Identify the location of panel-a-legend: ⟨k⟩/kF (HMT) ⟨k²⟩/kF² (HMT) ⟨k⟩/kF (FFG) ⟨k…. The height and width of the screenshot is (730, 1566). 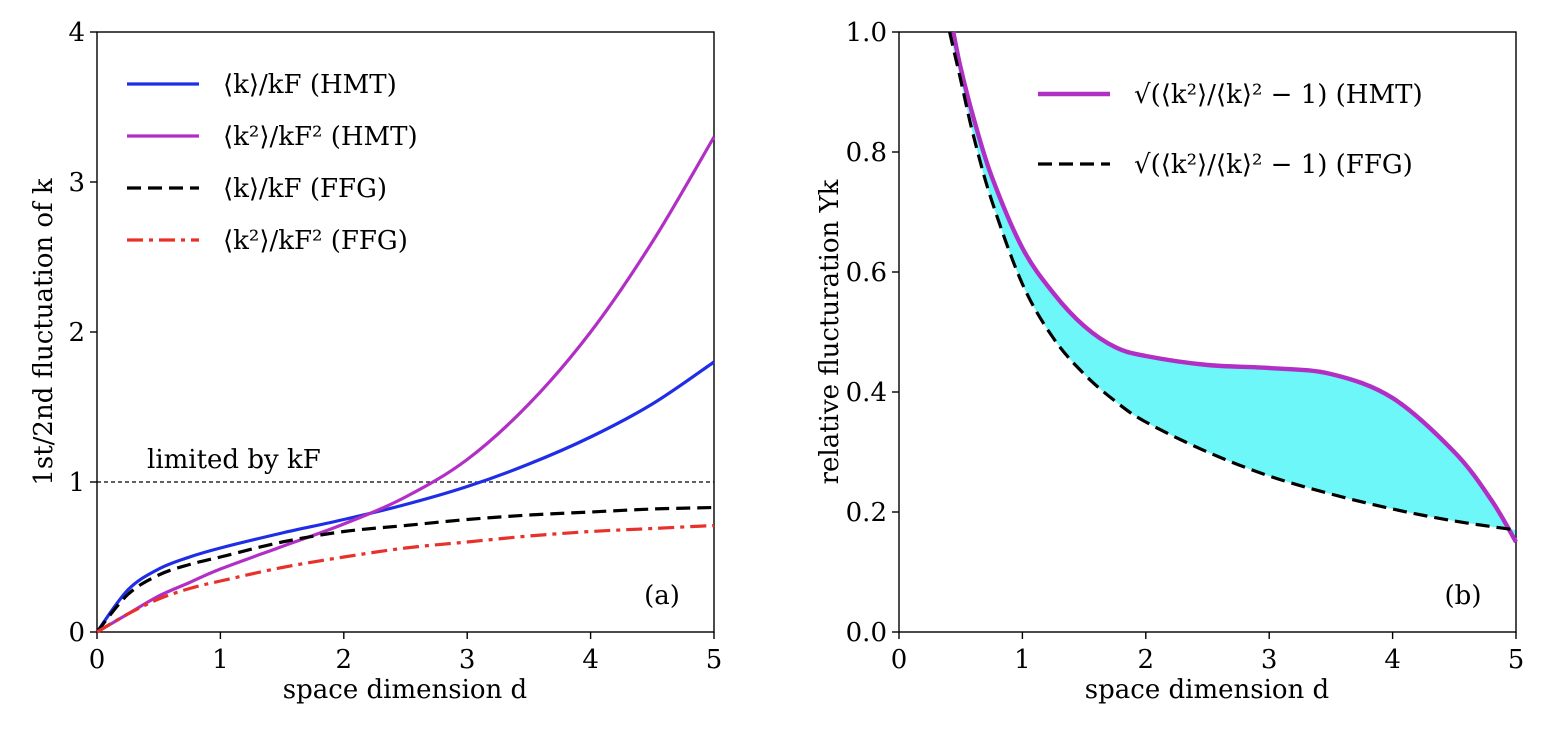
(272, 163).